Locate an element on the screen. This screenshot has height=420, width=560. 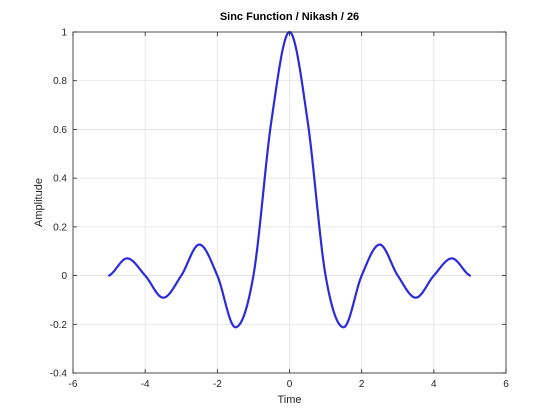
x-tick-label: 0 is located at coordinates (290, 384).